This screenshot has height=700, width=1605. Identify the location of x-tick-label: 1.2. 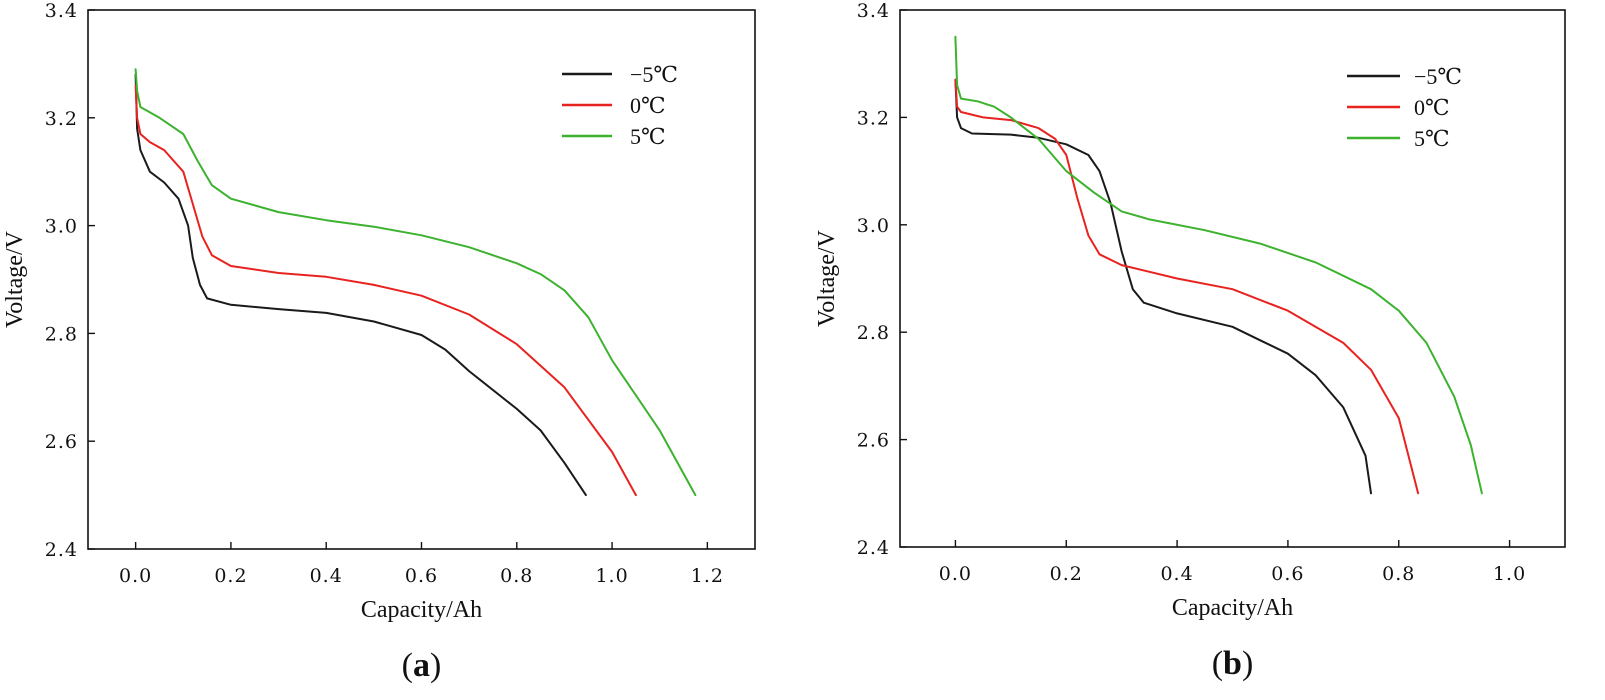
(707, 576).